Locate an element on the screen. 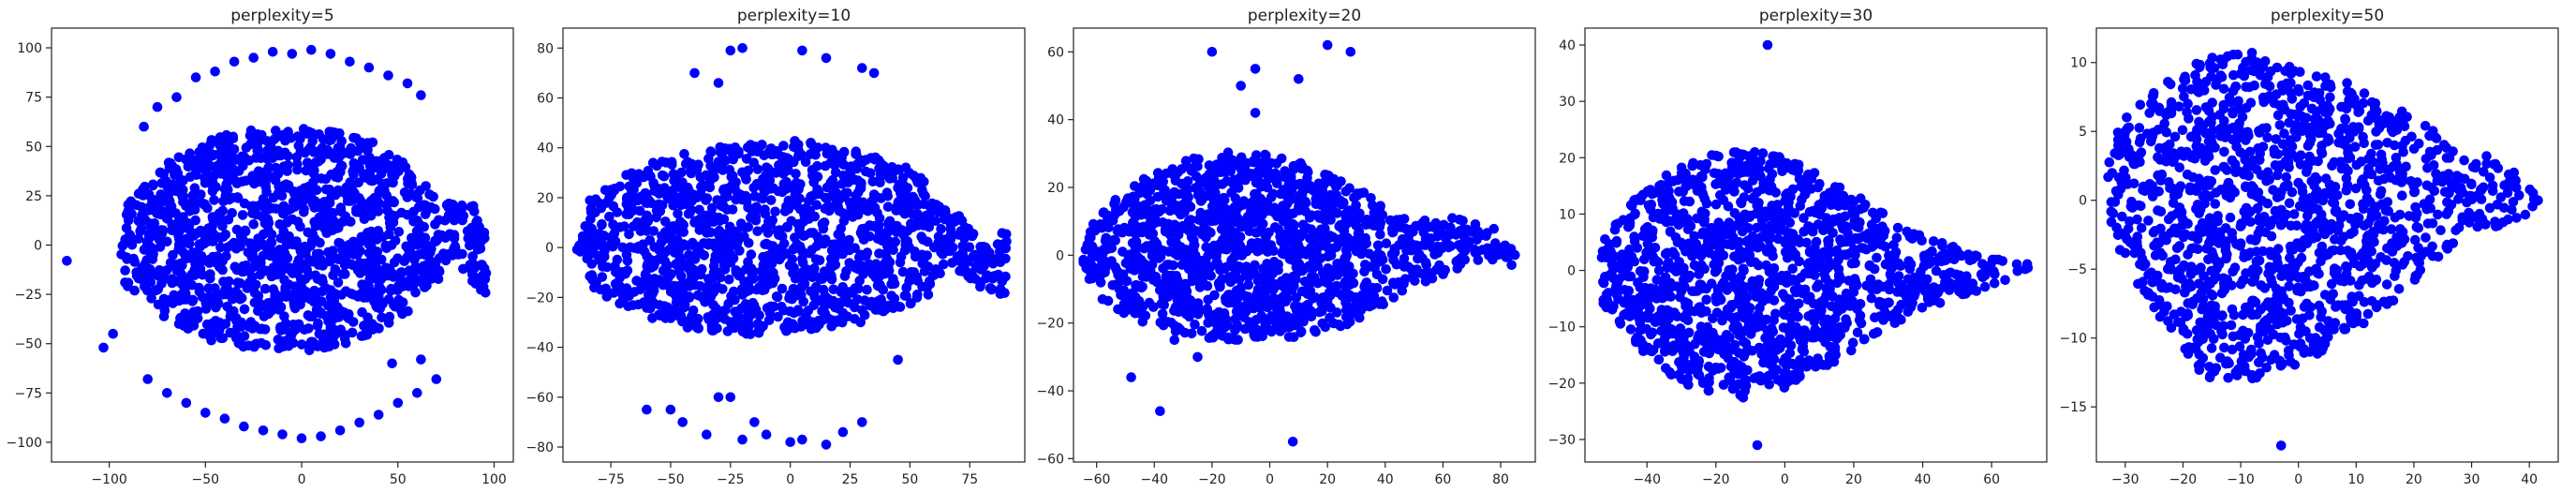 The image size is (2576, 492). y-tick-label: −75 is located at coordinates (28, 394).